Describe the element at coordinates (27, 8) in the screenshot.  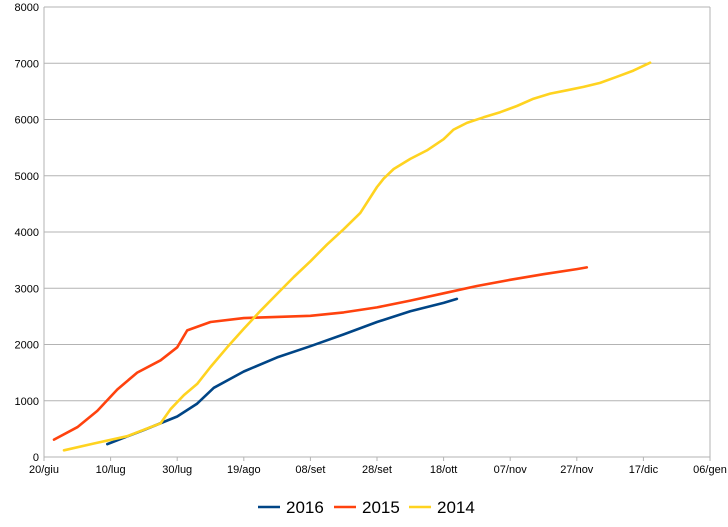
I see `y-tick-label: 8000` at that location.